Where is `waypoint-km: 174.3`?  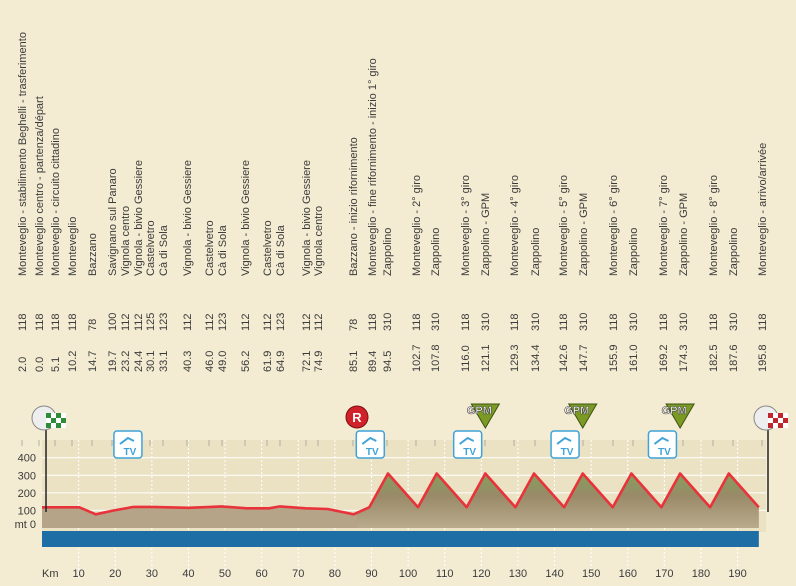
waypoint-km: 174.3 is located at coordinates (684, 358).